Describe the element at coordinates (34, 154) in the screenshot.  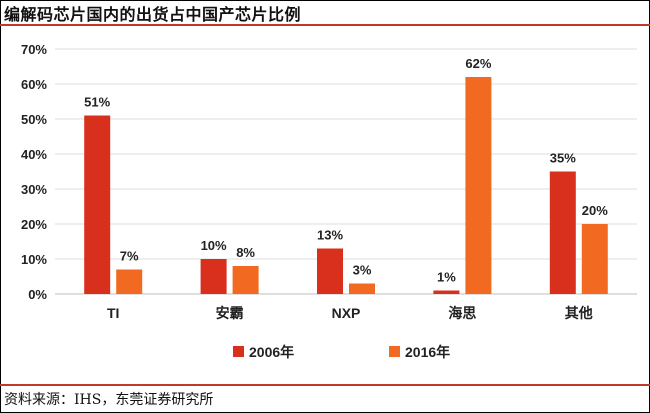
I see `y-tick-label: 40%` at that location.